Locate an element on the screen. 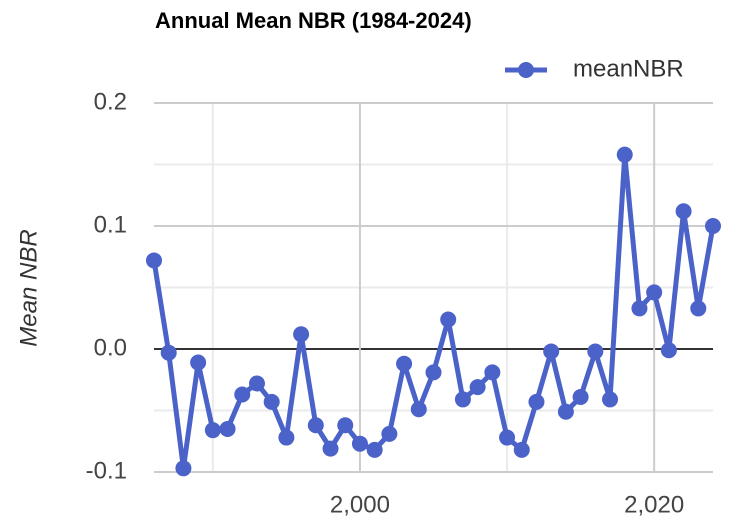 The height and width of the screenshot is (525, 741). y-tick-label: -0.1 is located at coordinates (106, 470).